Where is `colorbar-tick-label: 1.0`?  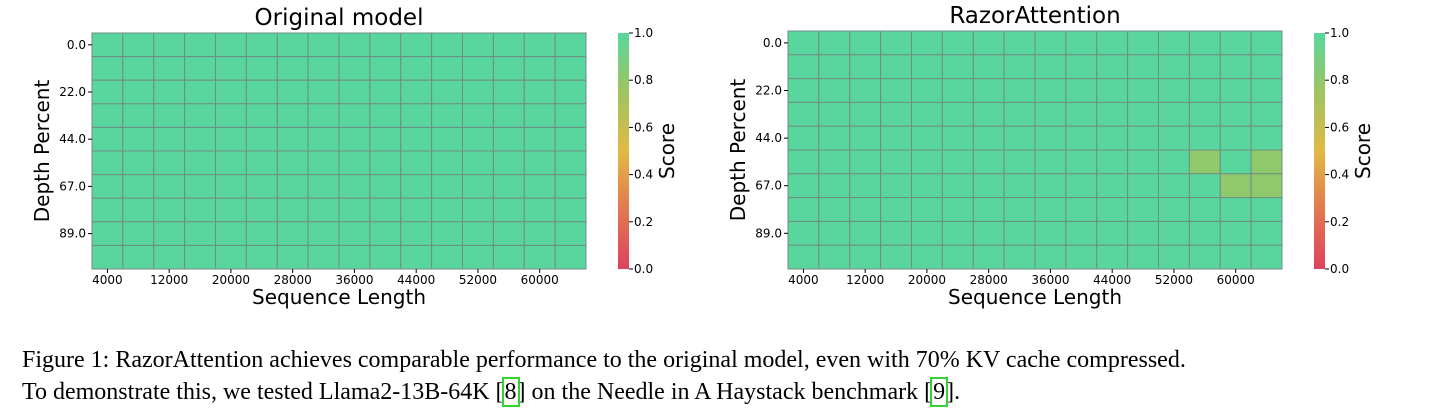
colorbar-tick-label: 1.0 is located at coordinates (1339, 33).